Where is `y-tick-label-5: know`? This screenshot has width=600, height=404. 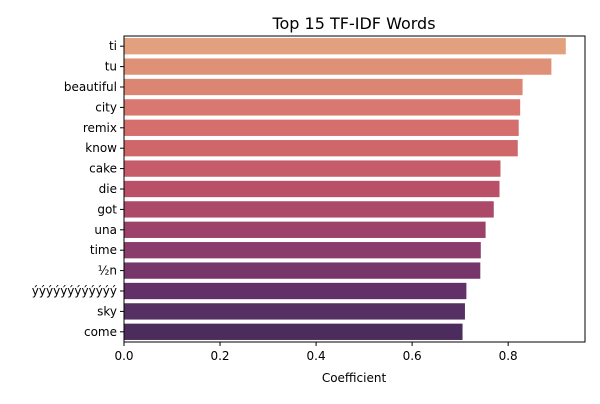 y-tick-label-5: know is located at coordinates (101, 148).